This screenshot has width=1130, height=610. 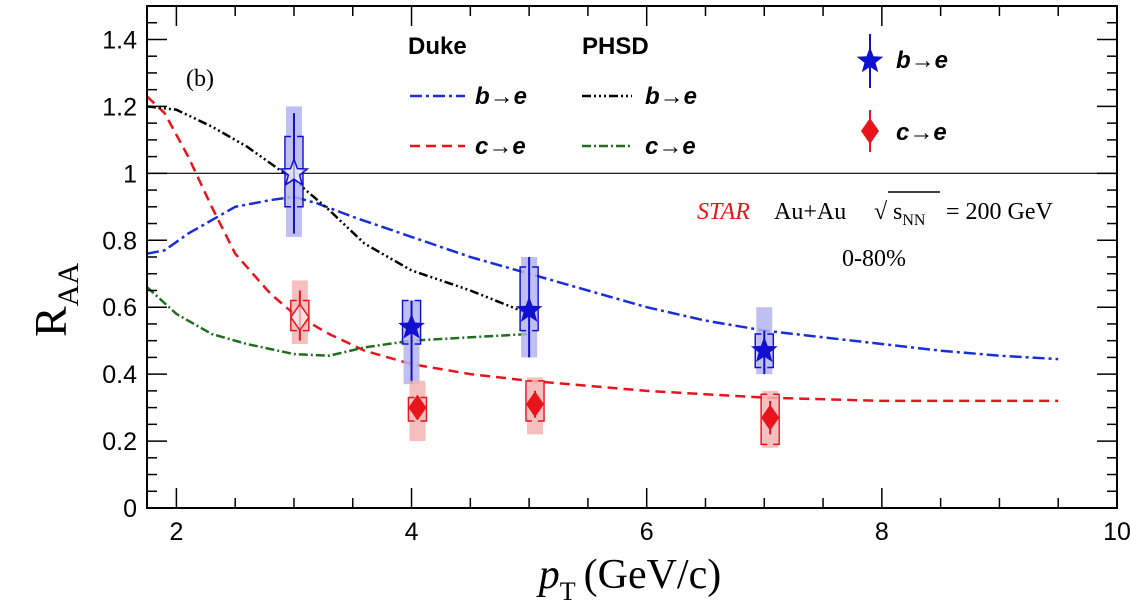 I want to click on x-tick-label: 6, so click(x=647, y=532).